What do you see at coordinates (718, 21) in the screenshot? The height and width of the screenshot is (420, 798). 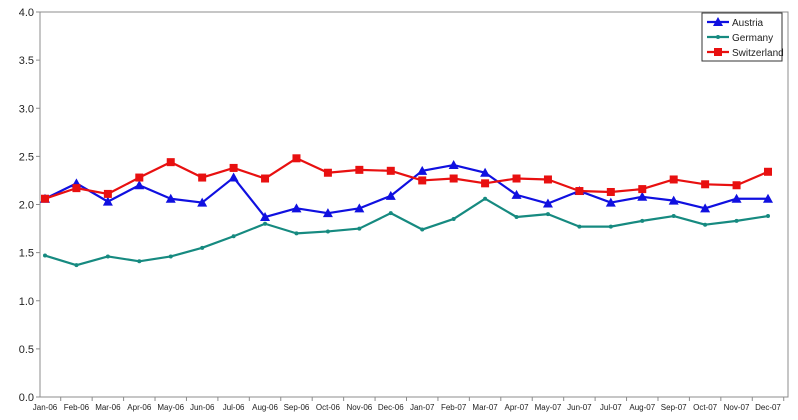 I see `legend-marker-austria` at bounding box center [718, 21].